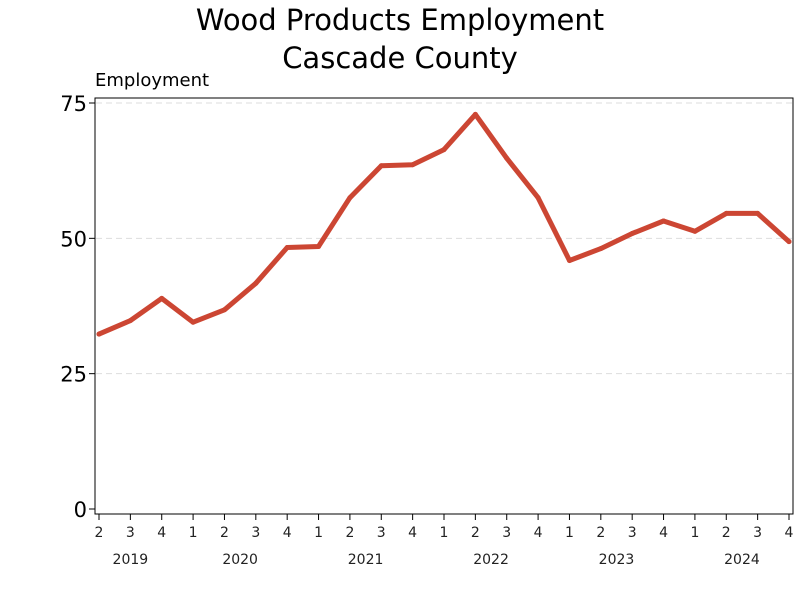 This screenshot has width=800, height=600. Describe the element at coordinates (77, 307) in the screenshot. I see `y-axis-ticks: 0 25 50 75` at that location.